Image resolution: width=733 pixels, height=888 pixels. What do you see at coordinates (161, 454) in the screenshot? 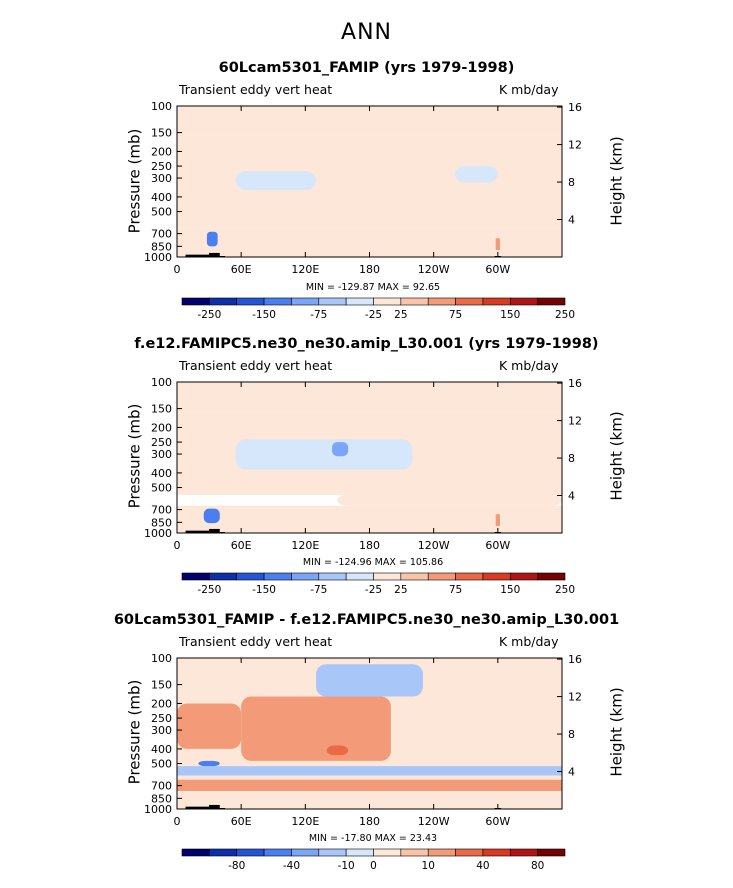
I see `y-tick-label: 300` at bounding box center [161, 454].